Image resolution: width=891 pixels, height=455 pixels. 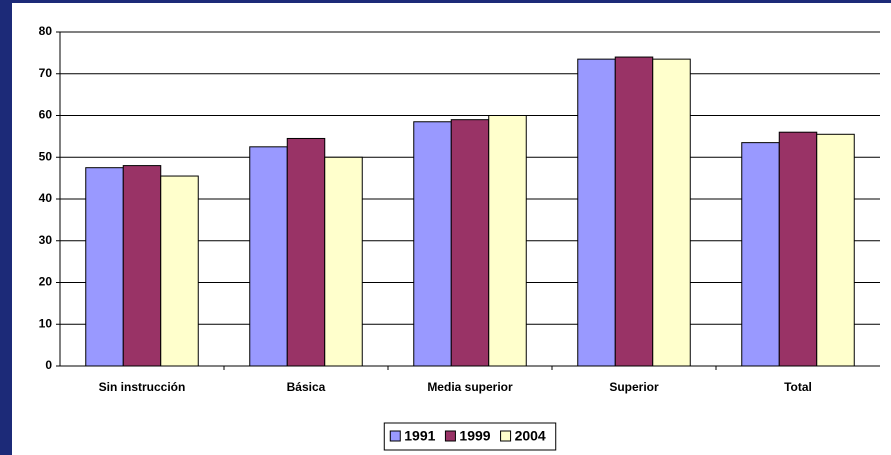 I want to click on y-tick-label: 70, so click(x=46, y=73).